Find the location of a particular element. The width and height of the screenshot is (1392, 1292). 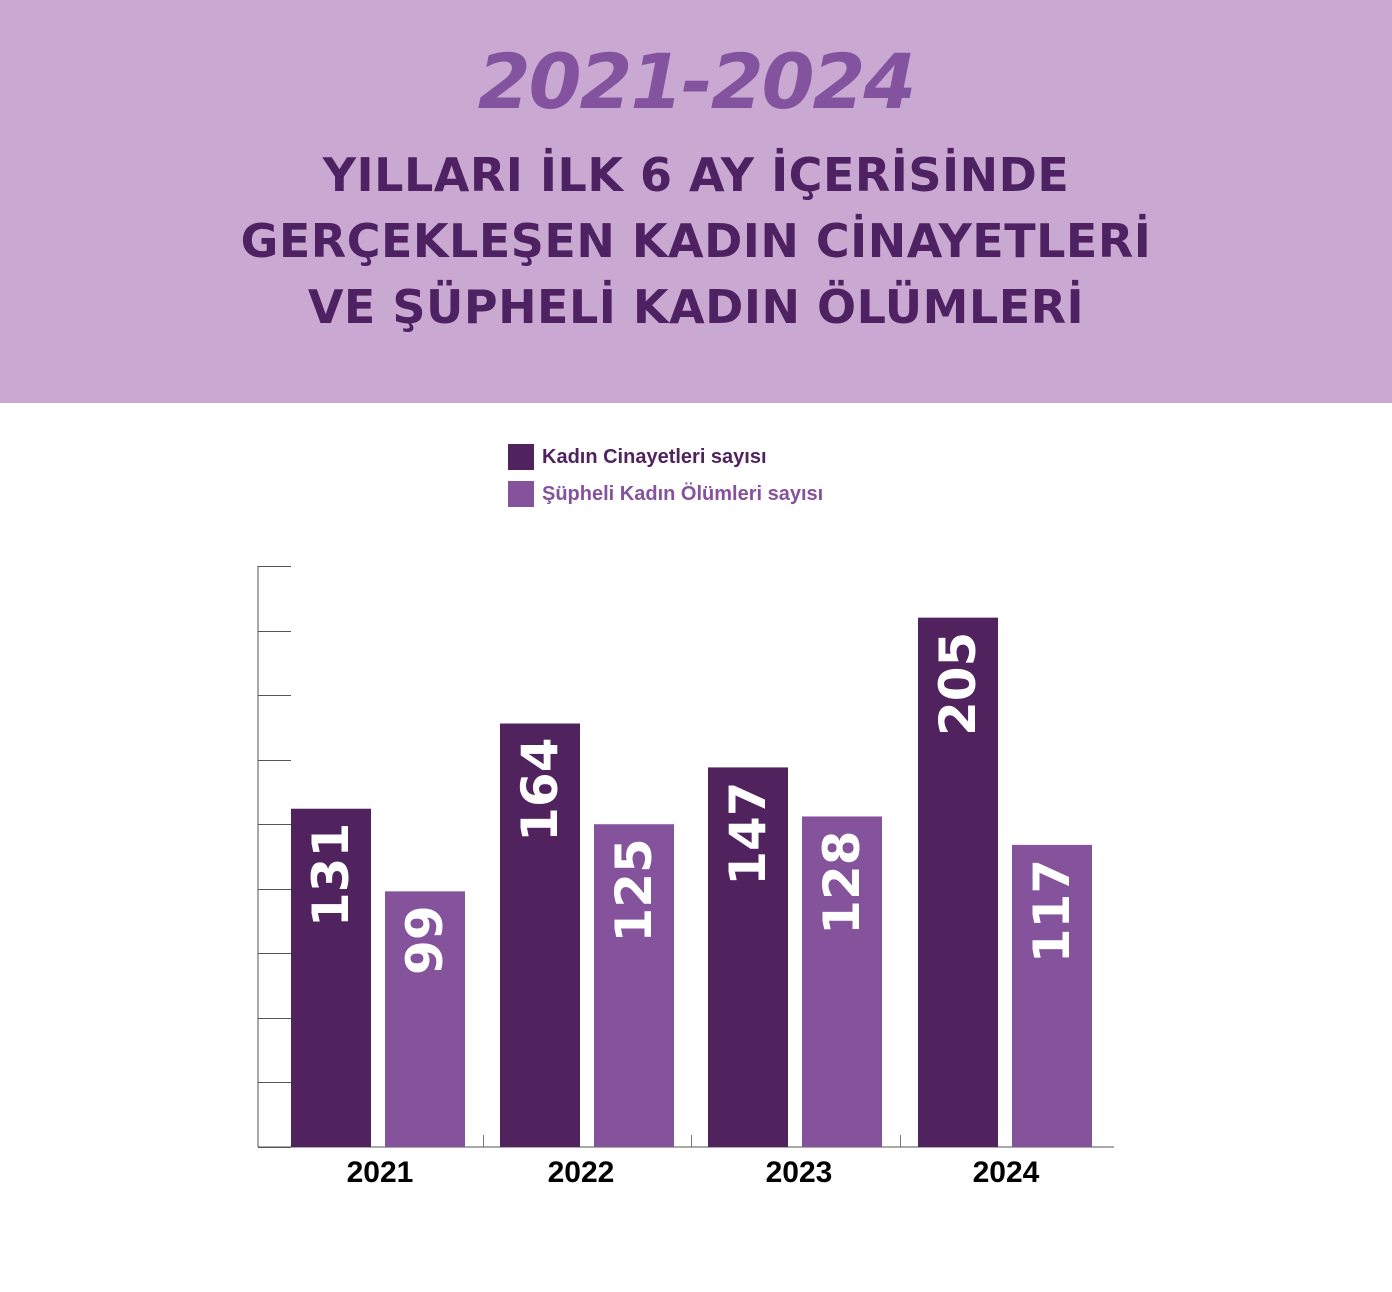

title-line-3: VE ŞÜPHELİ KADIN ÖLÜMLERİ is located at coordinates (696, 307).